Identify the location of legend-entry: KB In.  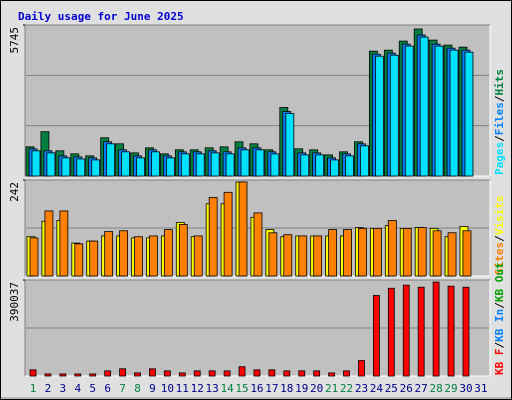
(499, 325).